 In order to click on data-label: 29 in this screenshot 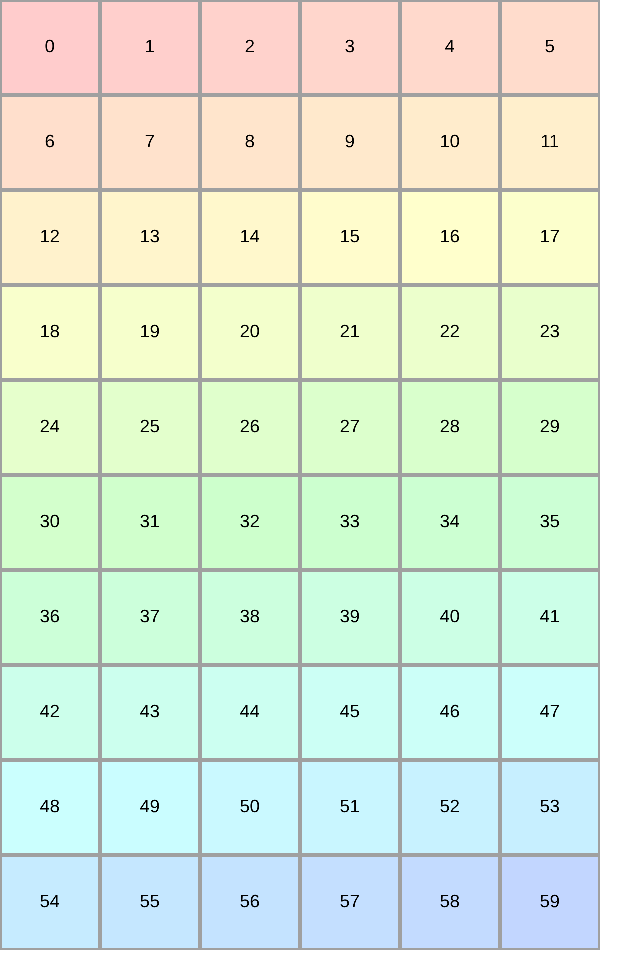, I will do `click(550, 426)`.